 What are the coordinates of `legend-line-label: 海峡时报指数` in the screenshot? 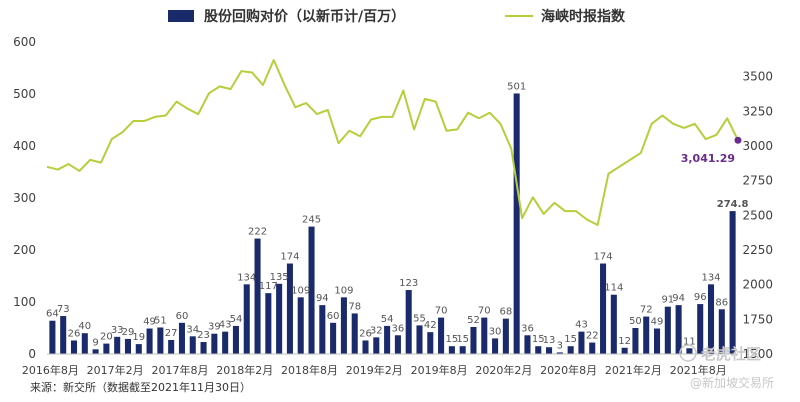 It's located at (583, 16).